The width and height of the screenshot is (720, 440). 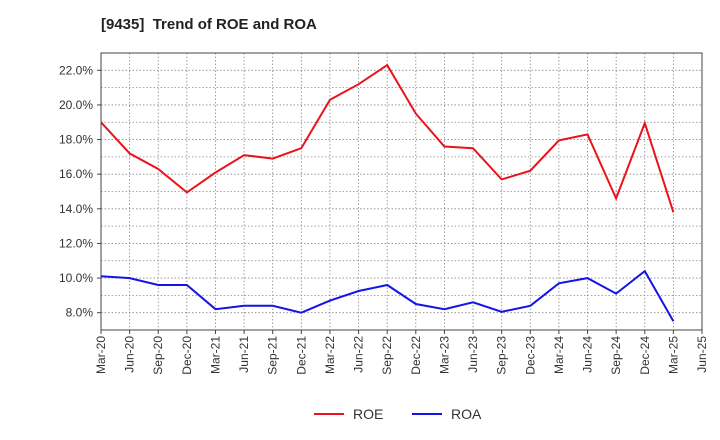 What do you see at coordinates (76, 105) in the screenshot?
I see `y-tick-label: 20.0%` at bounding box center [76, 105].